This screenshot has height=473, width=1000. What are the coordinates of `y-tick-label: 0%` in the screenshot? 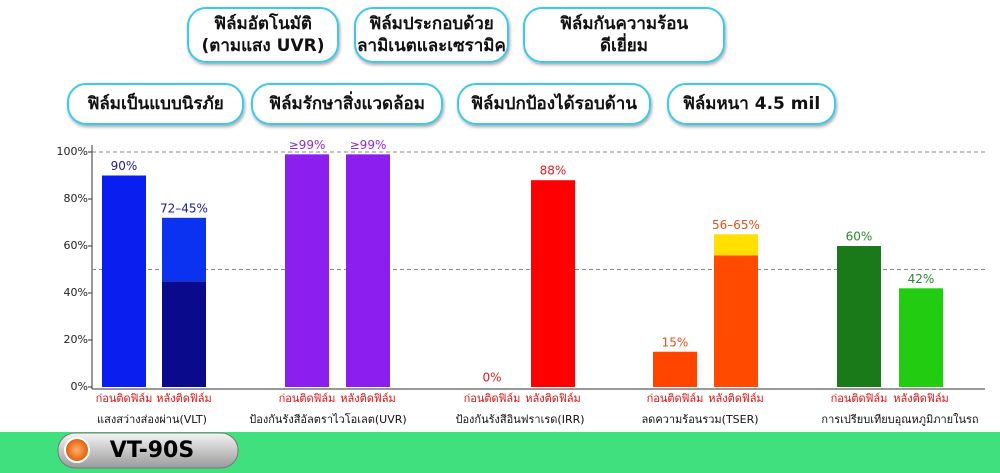 It's located at (79, 386).